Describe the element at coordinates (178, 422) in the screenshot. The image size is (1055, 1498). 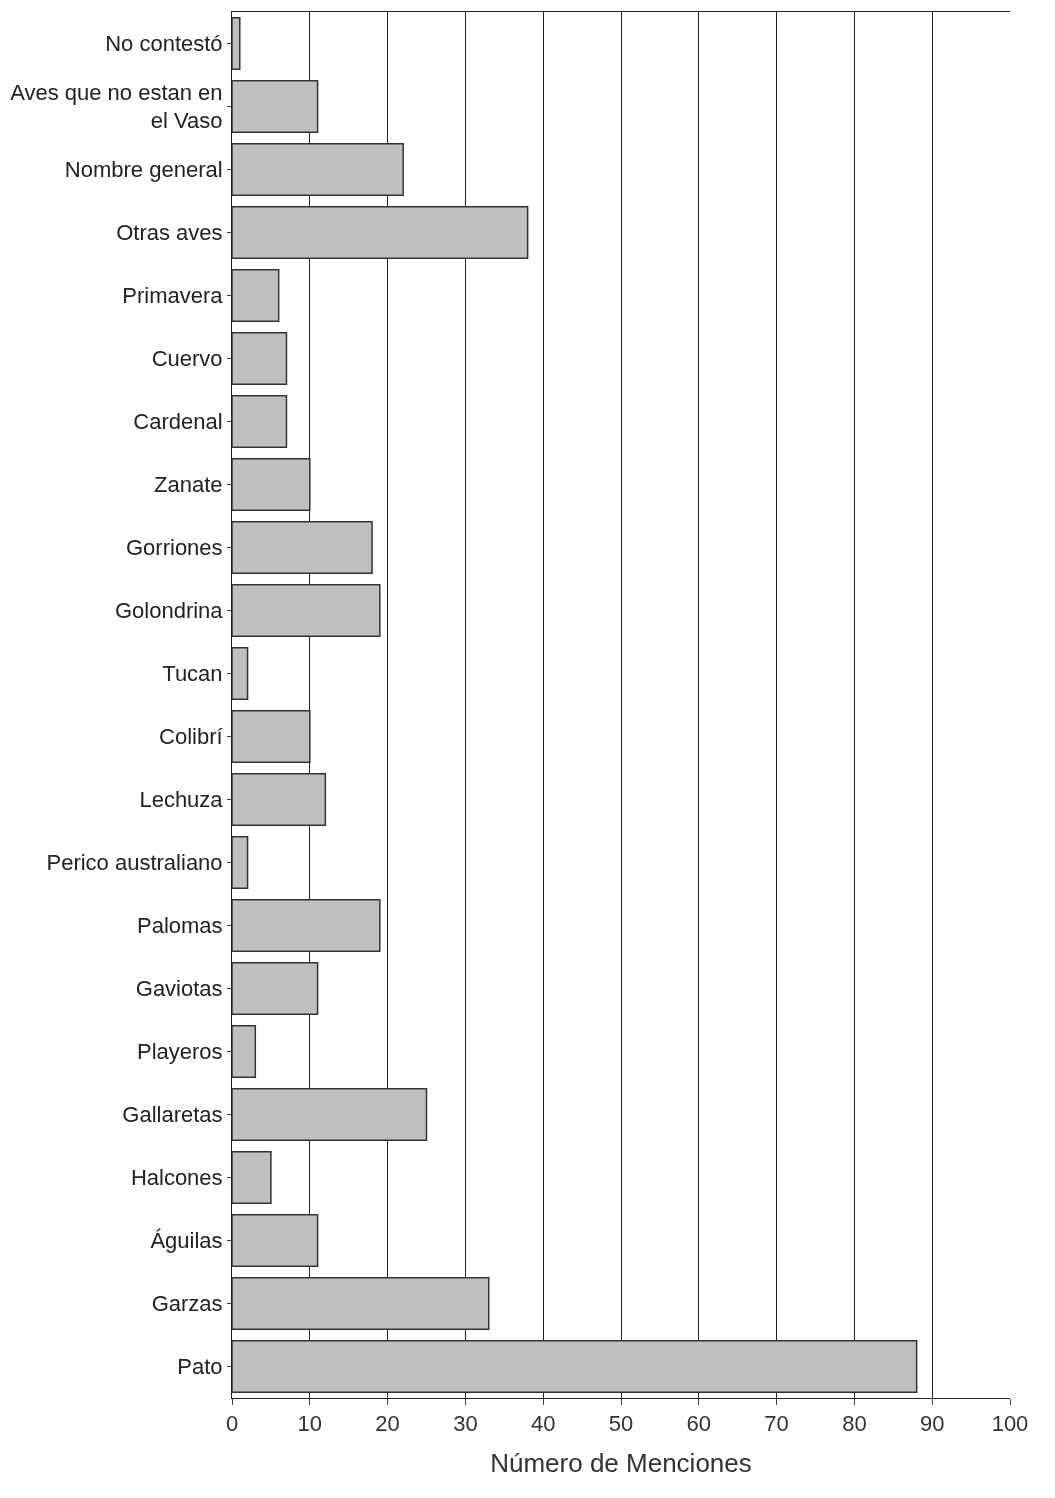
I see `y-tick-label: Cardenal` at that location.